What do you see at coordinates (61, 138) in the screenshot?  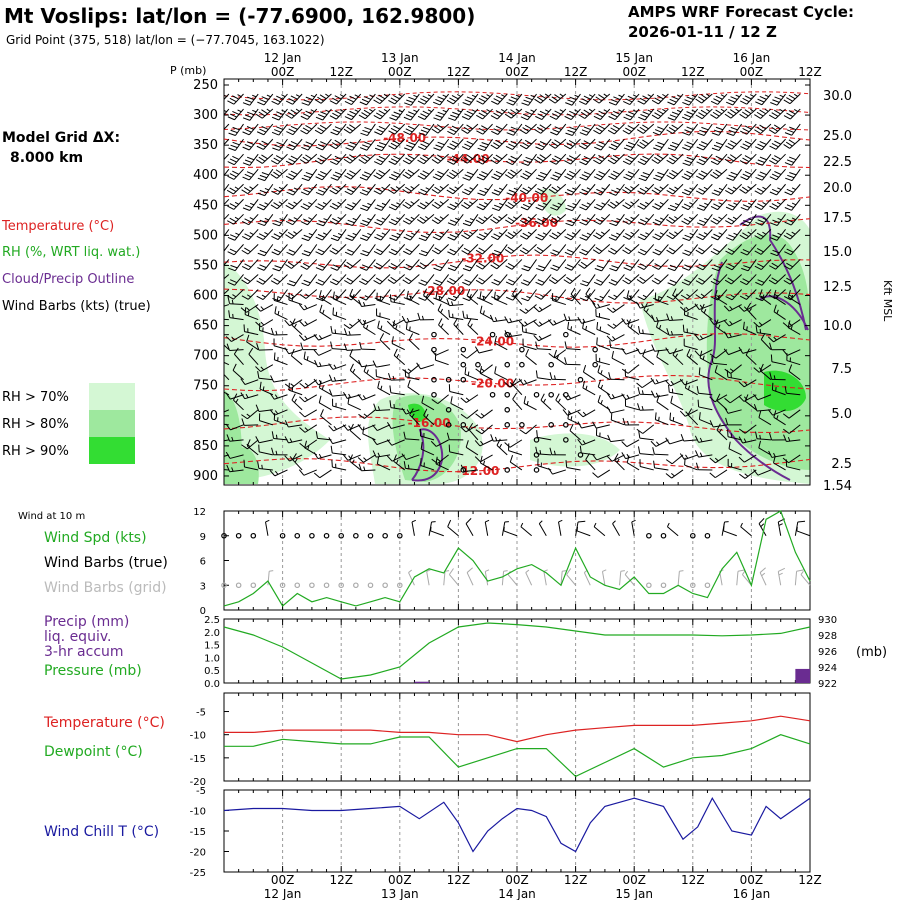 I see `model-grid-label: Model Grid ΔX:` at bounding box center [61, 138].